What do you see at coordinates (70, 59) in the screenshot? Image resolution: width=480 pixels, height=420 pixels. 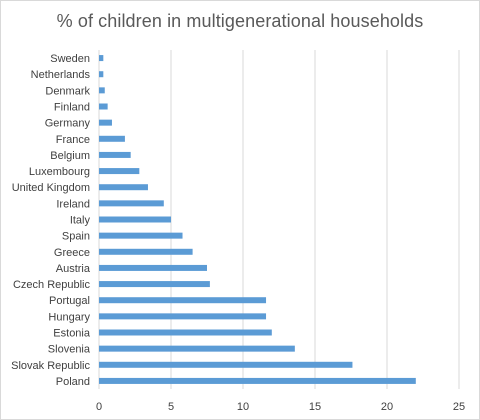 I see `category-label-0: Sweden` at bounding box center [70, 59].